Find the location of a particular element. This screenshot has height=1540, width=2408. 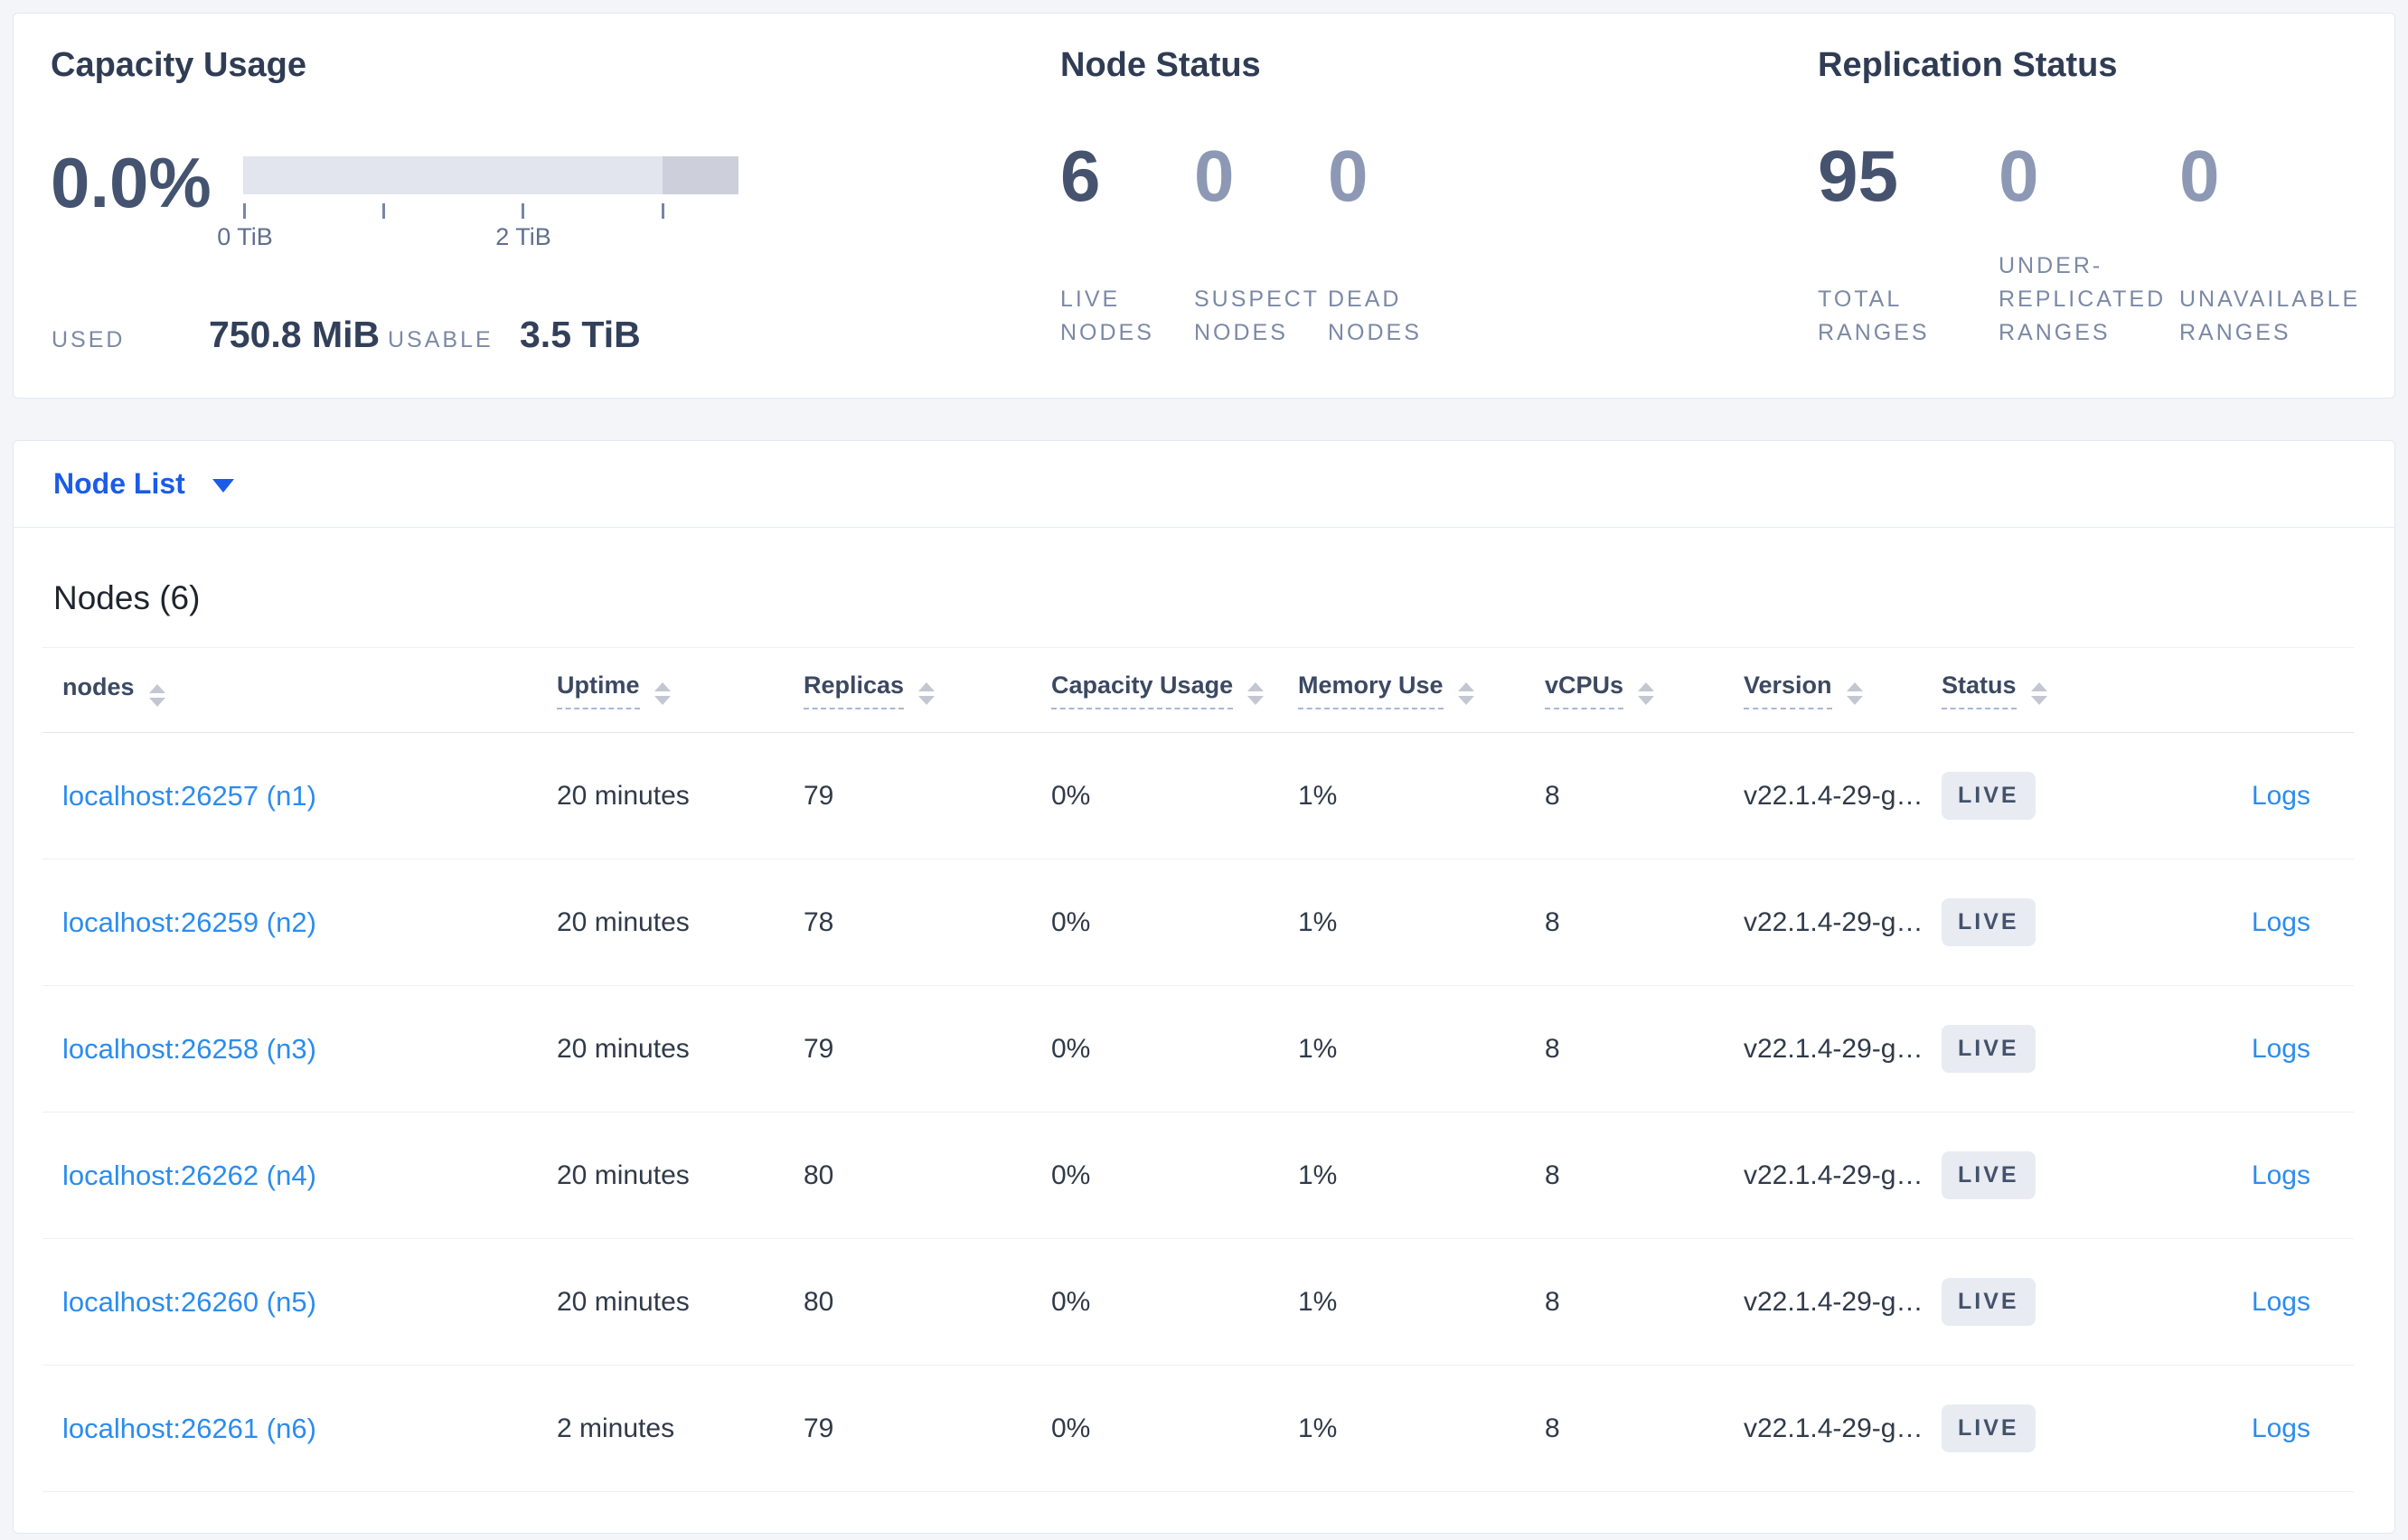

column-header-version: Version is located at coordinates (1843, 690).